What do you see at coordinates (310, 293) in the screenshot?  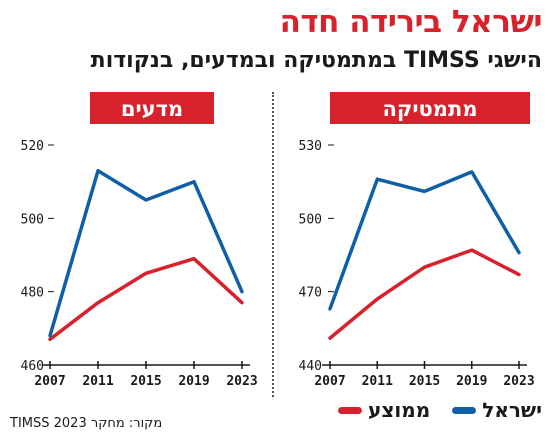 I see `panel-2-y-tick-label: 470` at bounding box center [310, 293].